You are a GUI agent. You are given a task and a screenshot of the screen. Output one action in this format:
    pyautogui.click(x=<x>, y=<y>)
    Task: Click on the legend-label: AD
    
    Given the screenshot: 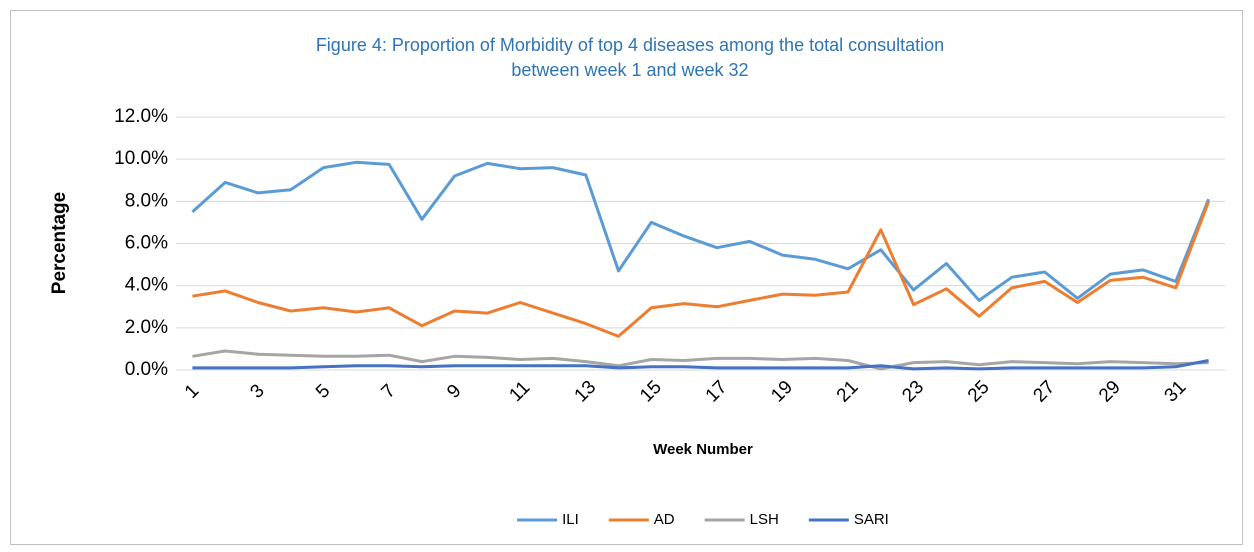 What is the action you would take?
    pyautogui.click(x=664, y=519)
    